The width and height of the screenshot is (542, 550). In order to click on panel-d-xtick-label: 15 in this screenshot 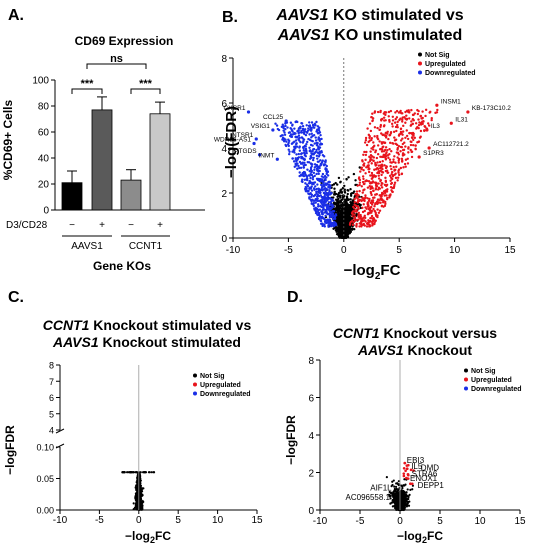, I will do `click(520, 521)`.